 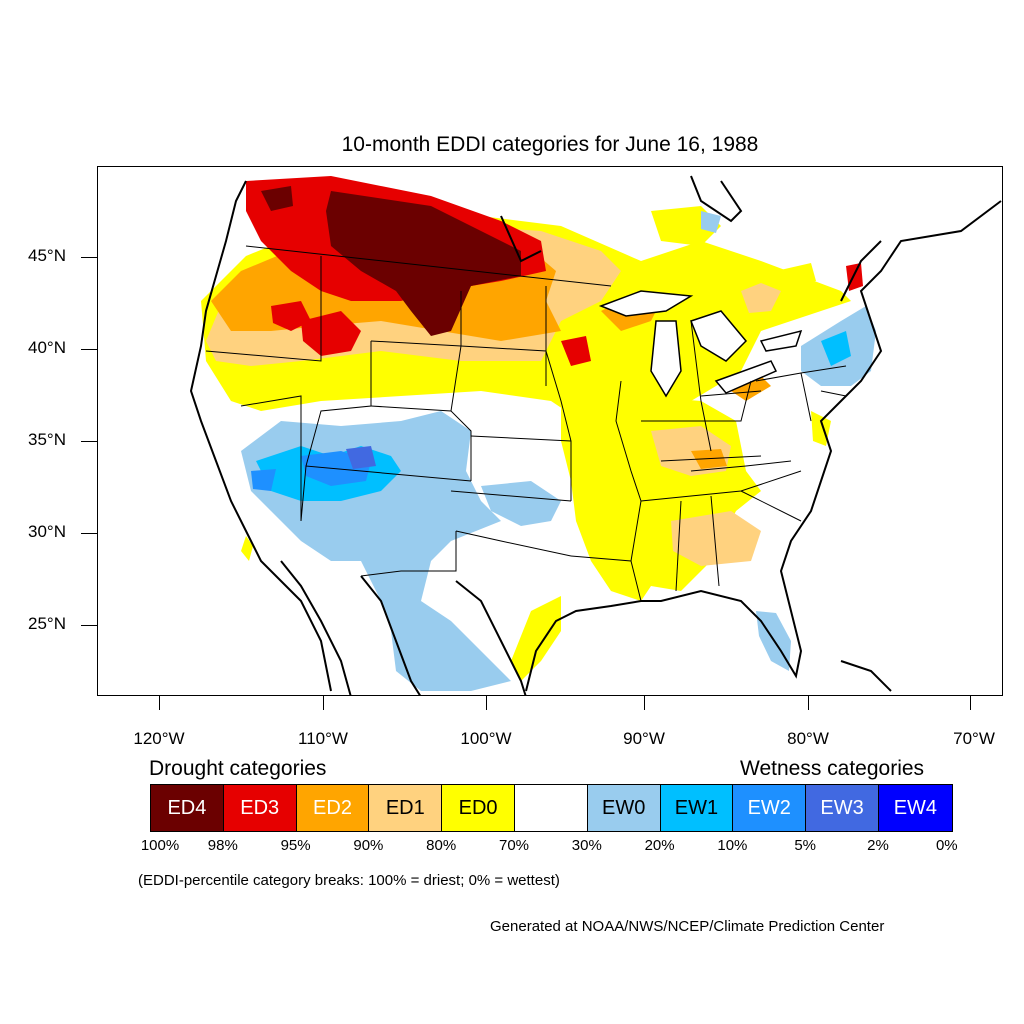 What do you see at coordinates (842, 808) in the screenshot?
I see `legend-category-ew3: EW3` at bounding box center [842, 808].